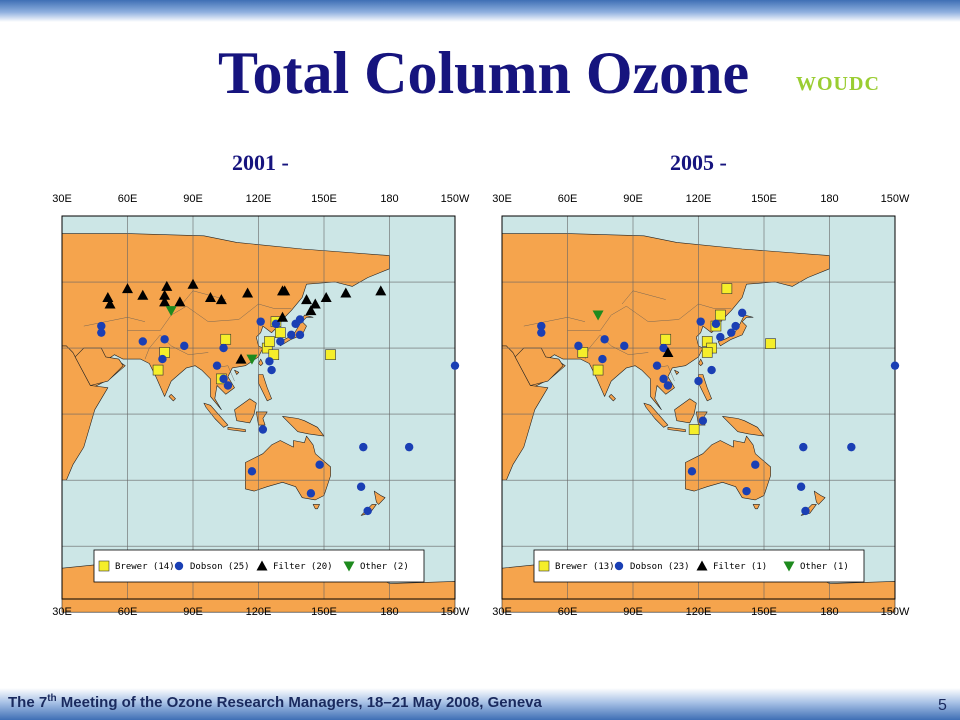  I want to click on legend-dobson-symbol, so click(179, 566).